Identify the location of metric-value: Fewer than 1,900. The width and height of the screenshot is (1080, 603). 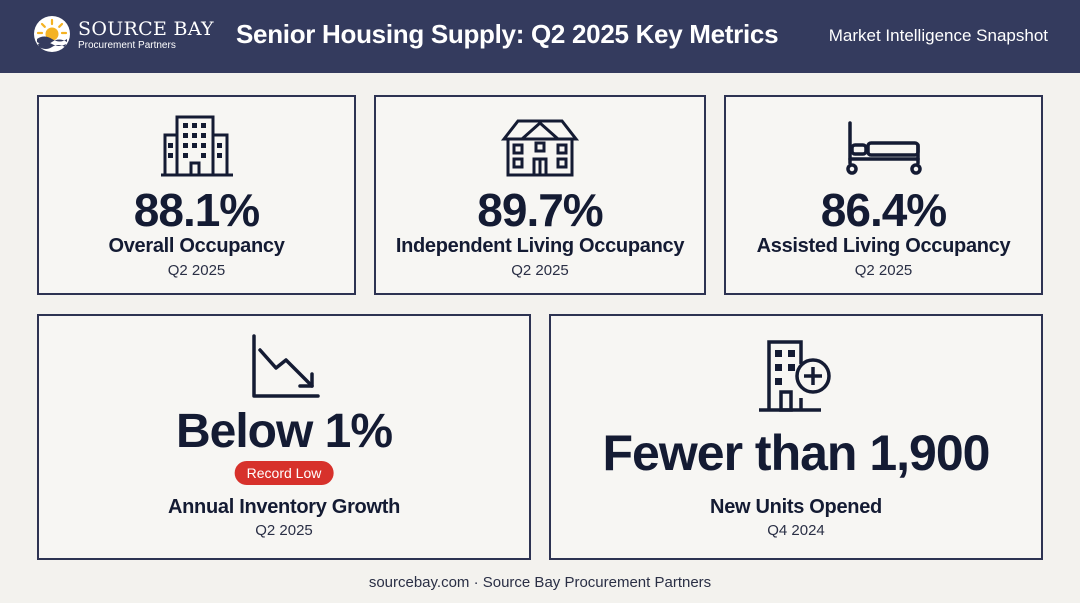
(796, 453).